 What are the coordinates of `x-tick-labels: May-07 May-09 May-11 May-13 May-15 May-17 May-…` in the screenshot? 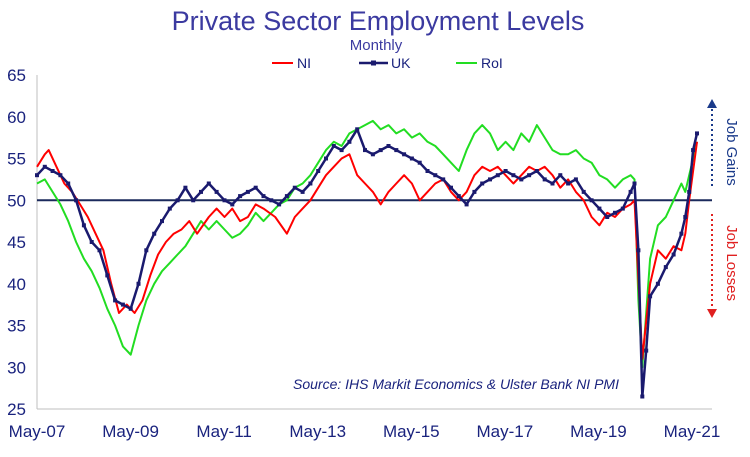 It's located at (365, 431).